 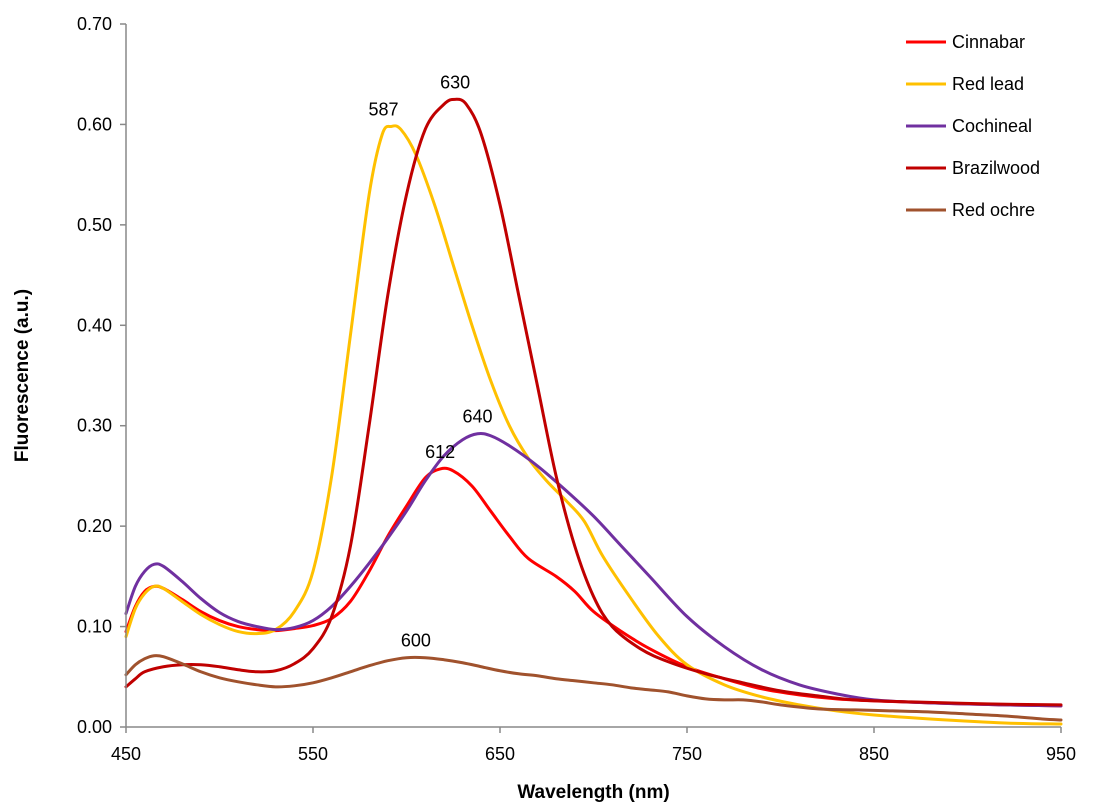 What do you see at coordinates (687, 754) in the screenshot?
I see `x-tick-label: 750` at bounding box center [687, 754].